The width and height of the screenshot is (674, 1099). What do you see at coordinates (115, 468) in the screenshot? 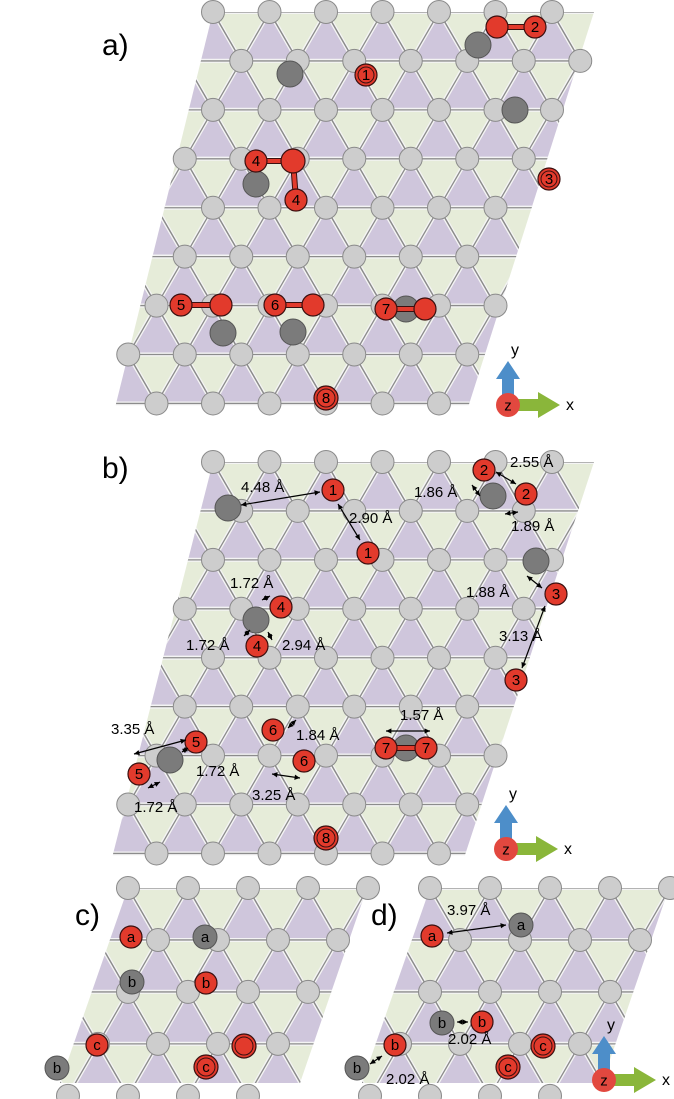
I see `panel-label-b: b)` at bounding box center [115, 468].